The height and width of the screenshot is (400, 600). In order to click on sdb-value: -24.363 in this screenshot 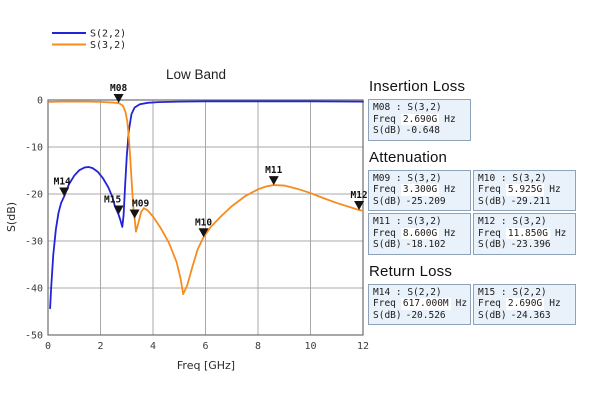, I will do `click(530, 315)`.